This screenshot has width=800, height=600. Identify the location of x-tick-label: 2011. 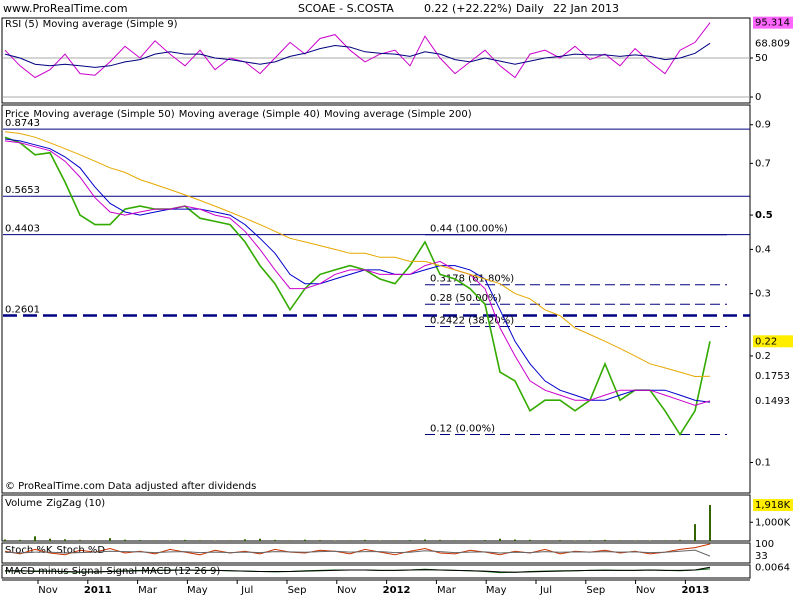
(98, 590).